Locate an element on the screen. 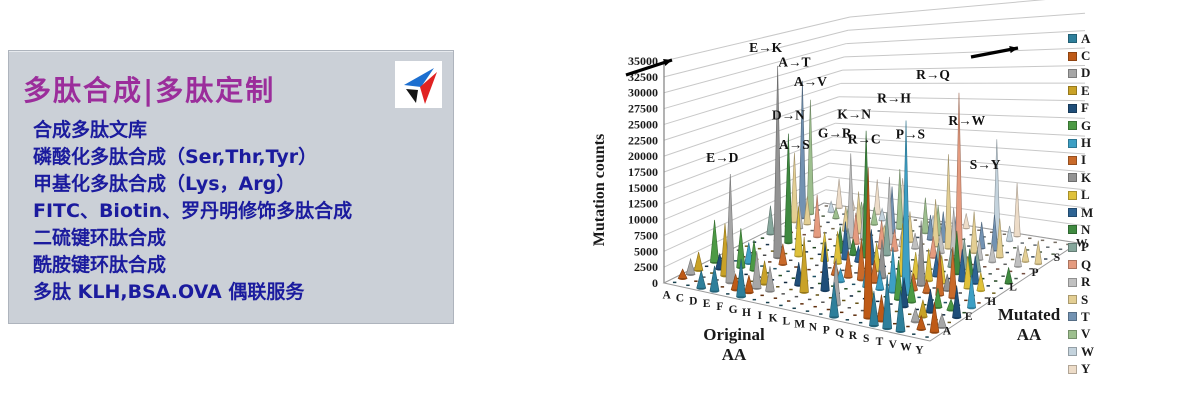 The height and width of the screenshot is (400, 1200). legend-label: M is located at coordinates (1087, 212).